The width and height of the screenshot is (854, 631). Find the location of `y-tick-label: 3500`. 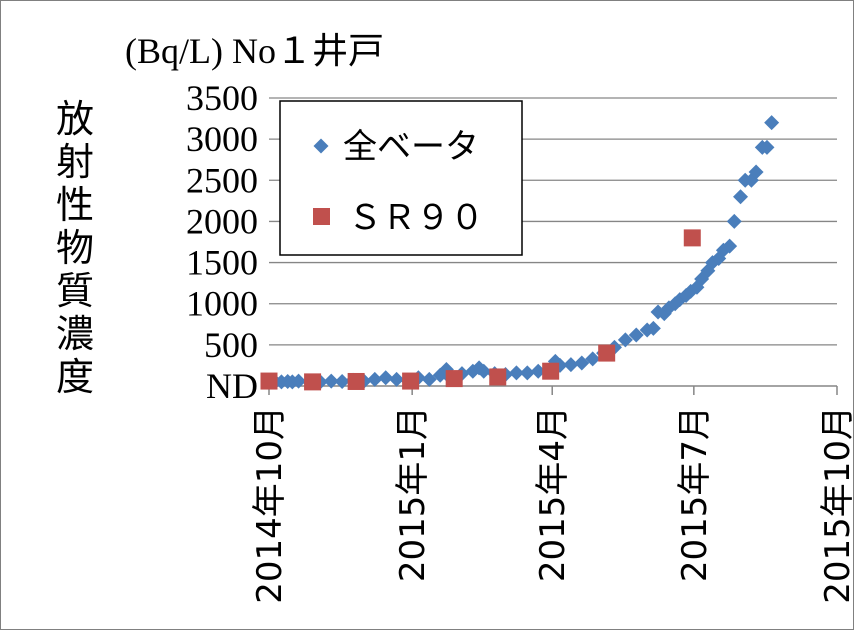

y-tick-label: 3500 is located at coordinates (222, 98).